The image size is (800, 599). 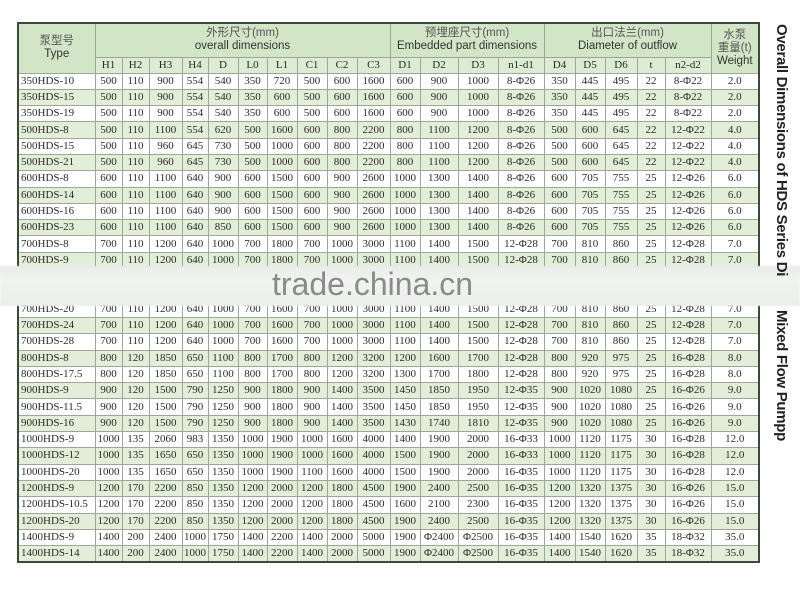 I want to click on table-cell: 1540, so click(x=590, y=537).